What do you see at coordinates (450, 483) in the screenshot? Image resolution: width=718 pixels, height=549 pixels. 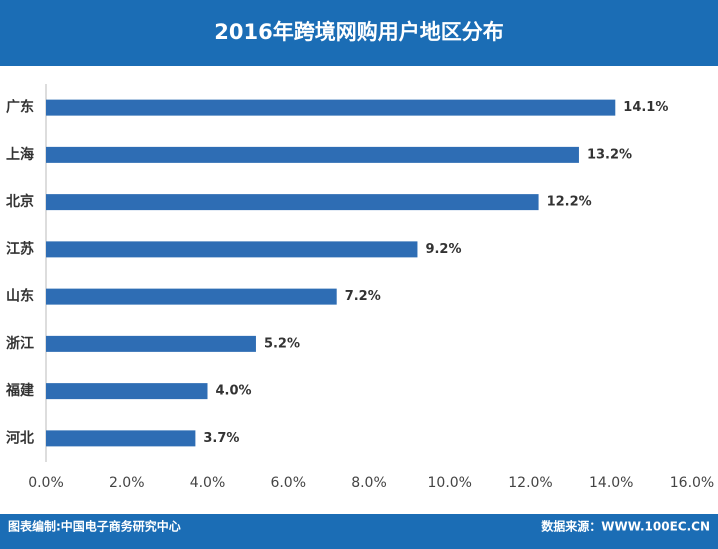 I see `x-tick-label: 10.0%` at bounding box center [450, 483].